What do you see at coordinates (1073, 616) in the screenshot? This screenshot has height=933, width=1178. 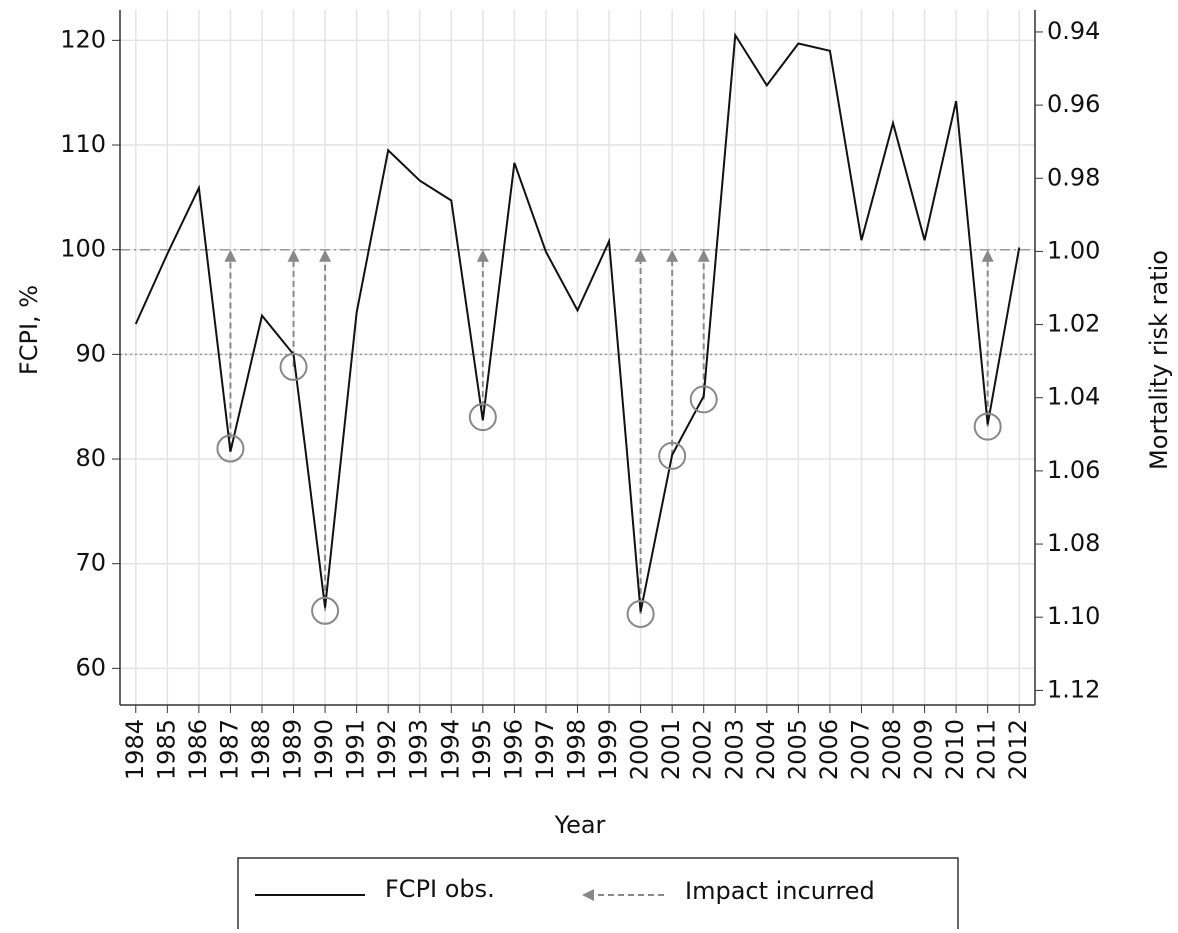 I see `y2-tick-label: 1.10` at bounding box center [1073, 616].